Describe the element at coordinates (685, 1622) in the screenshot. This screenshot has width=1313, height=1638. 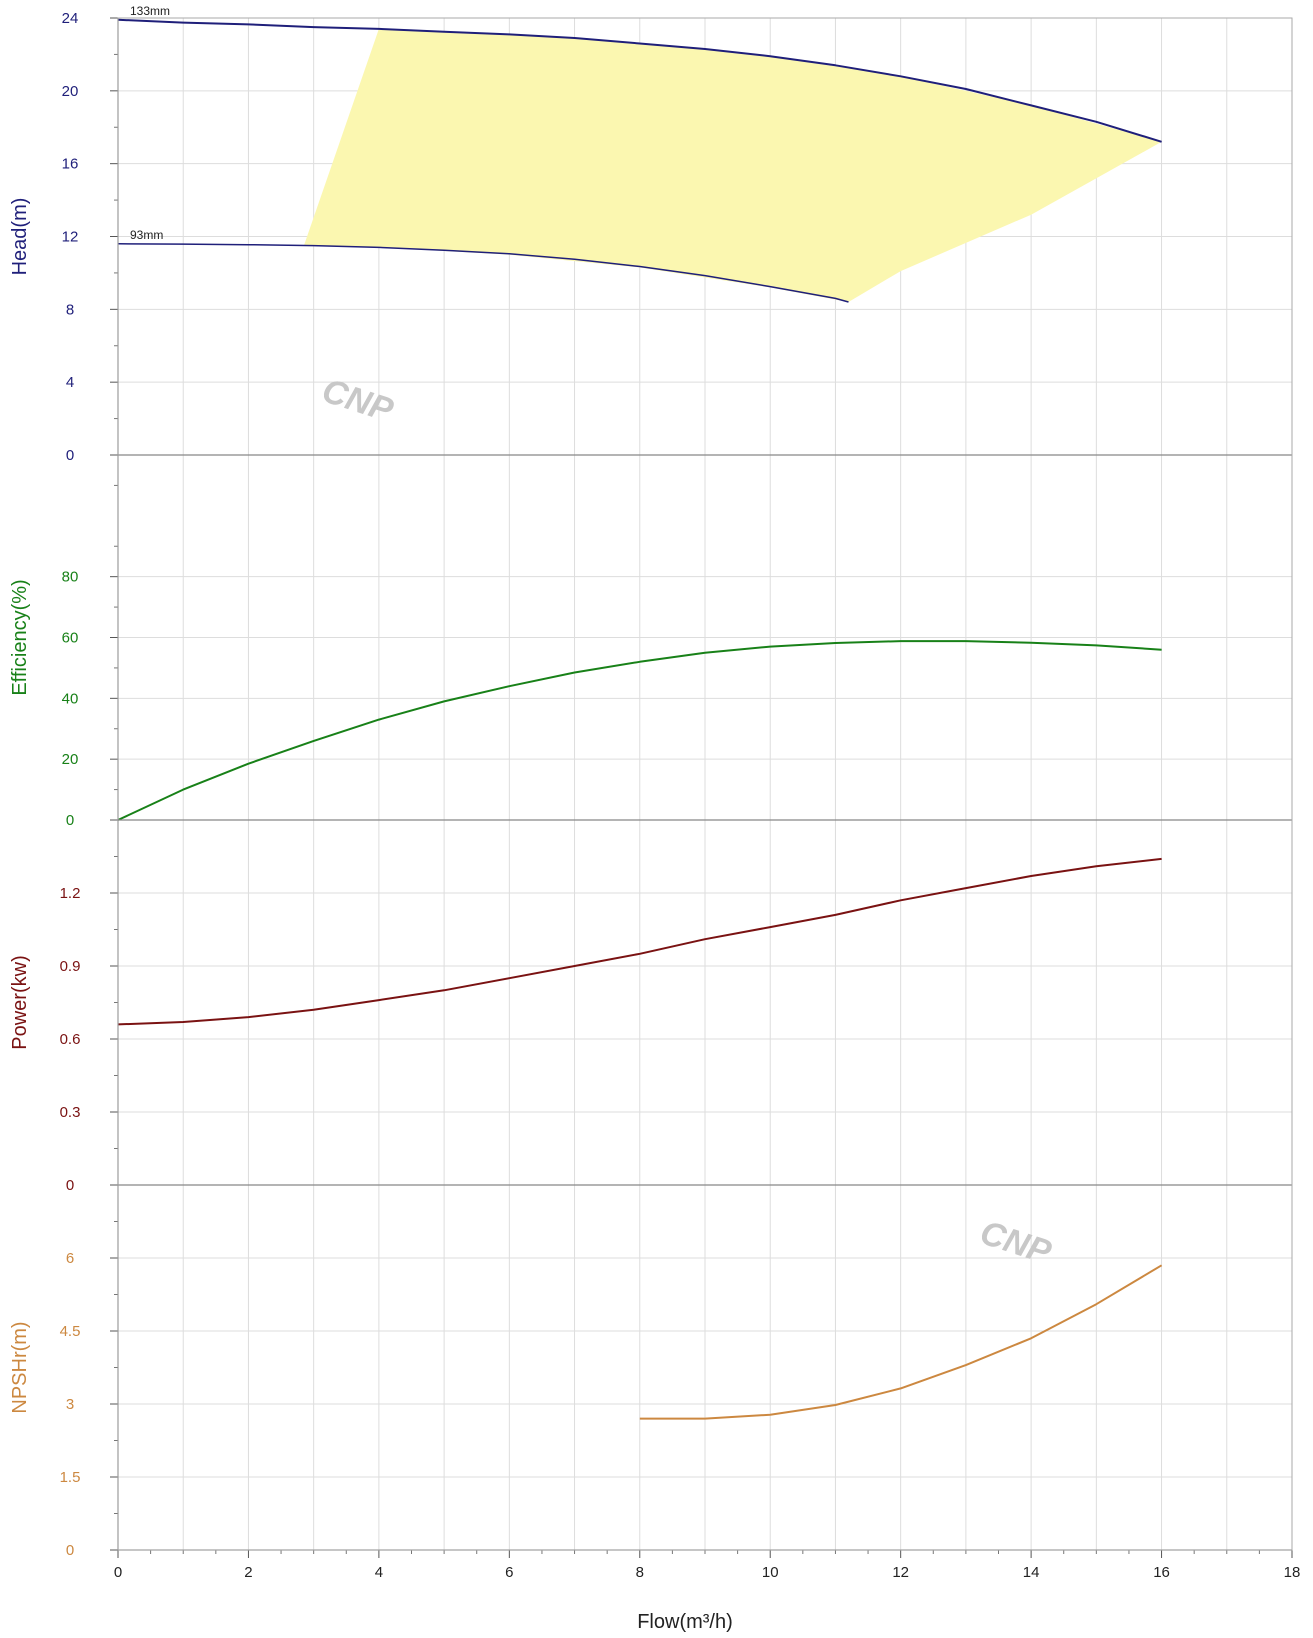
I see `x-axis-title: Flow(m³/h)` at that location.